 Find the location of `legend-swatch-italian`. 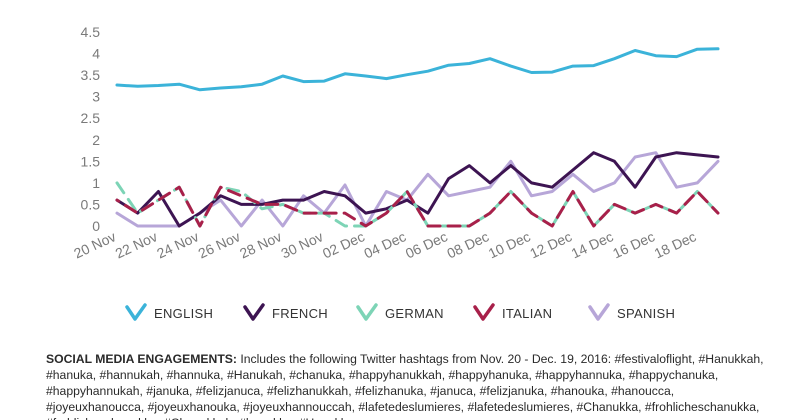

legend-swatch-italian is located at coordinates (484, 312).